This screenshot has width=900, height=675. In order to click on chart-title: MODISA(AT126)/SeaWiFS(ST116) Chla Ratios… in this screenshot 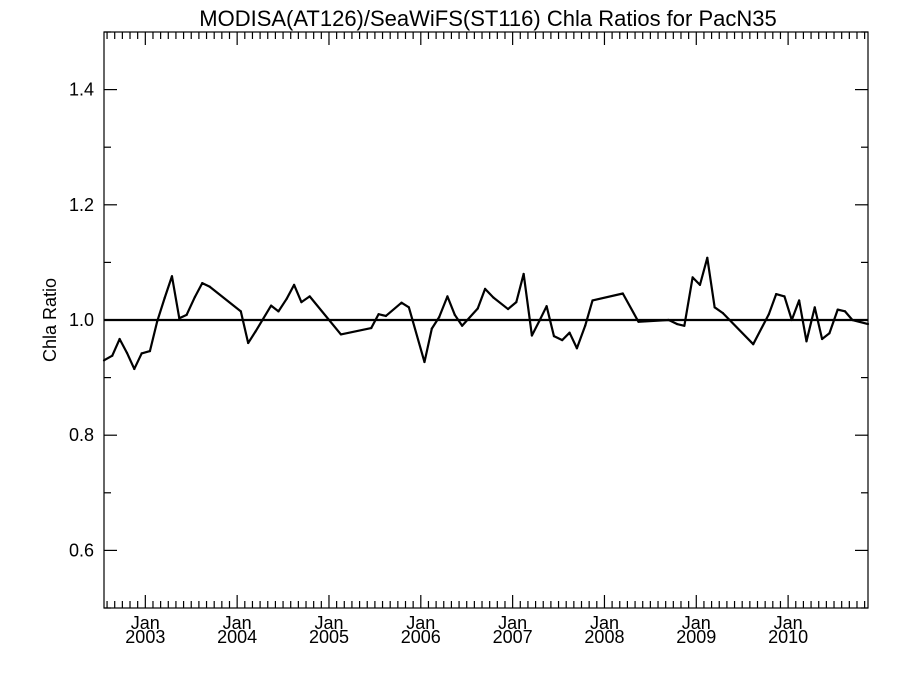, I will do `click(487, 18)`.